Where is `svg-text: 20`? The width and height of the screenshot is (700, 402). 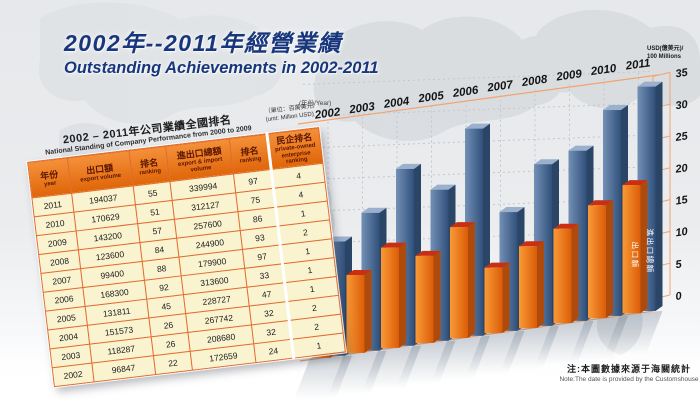 svg-text: 20 is located at coordinates (682, 169).